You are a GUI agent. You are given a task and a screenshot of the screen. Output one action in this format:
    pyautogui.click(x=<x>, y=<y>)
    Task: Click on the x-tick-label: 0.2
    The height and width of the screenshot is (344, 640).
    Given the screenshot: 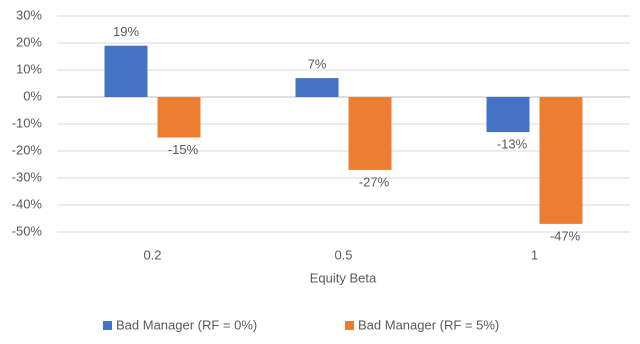 What is the action you would take?
    pyautogui.click(x=152, y=254)
    